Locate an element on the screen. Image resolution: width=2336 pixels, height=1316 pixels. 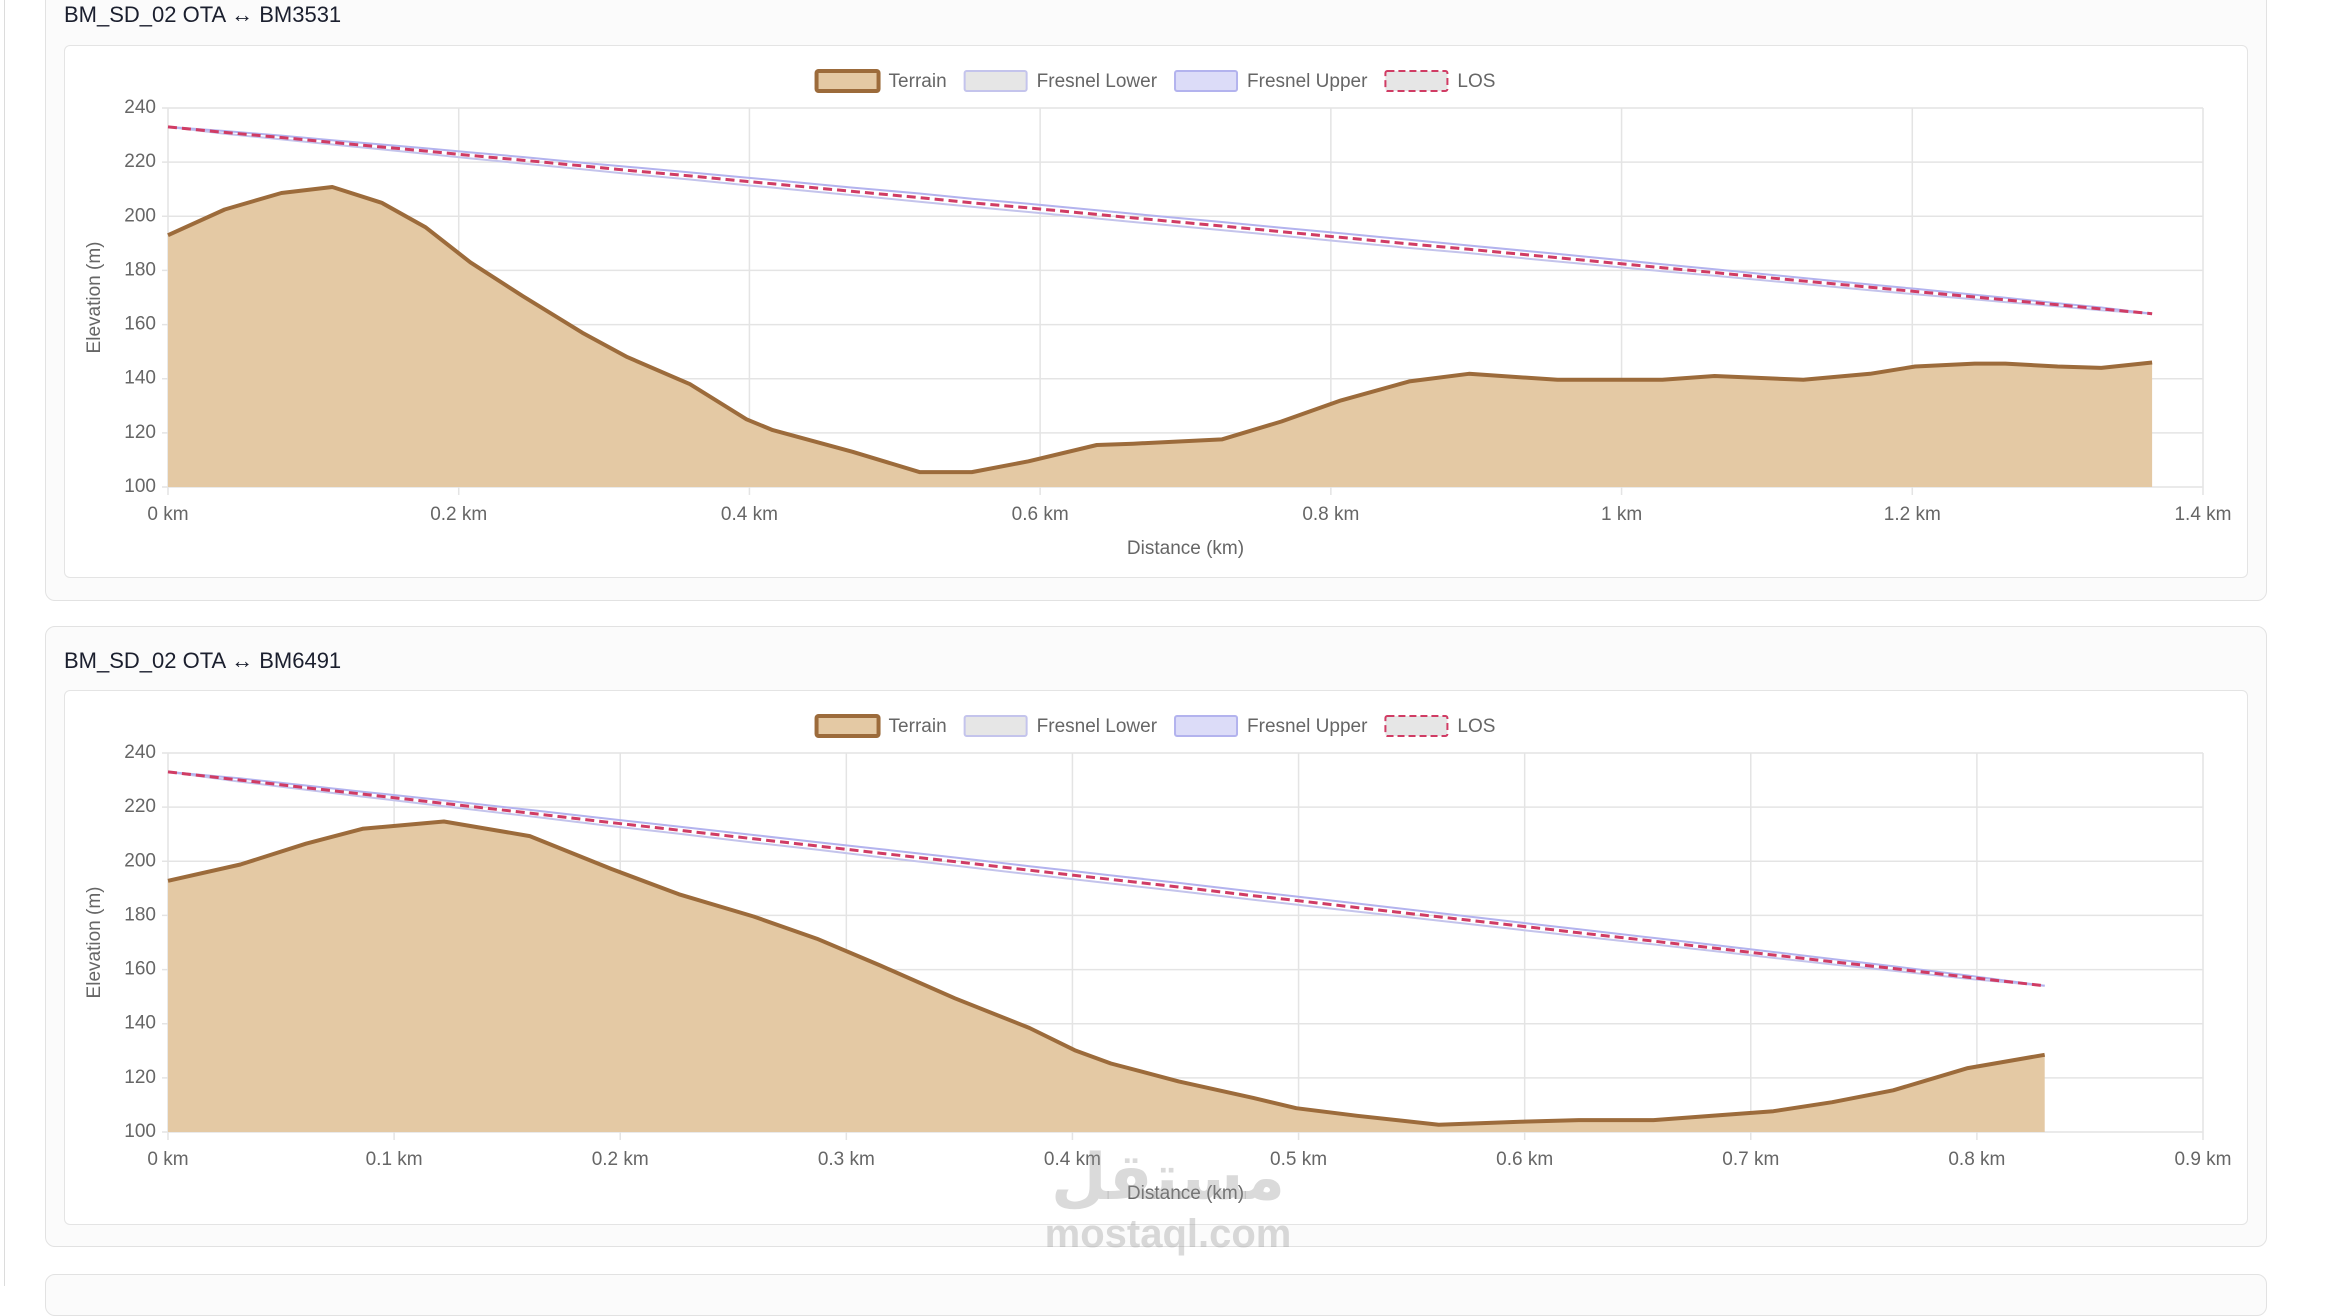
x-tick-label: 0.9 km is located at coordinates (2202, 1159).